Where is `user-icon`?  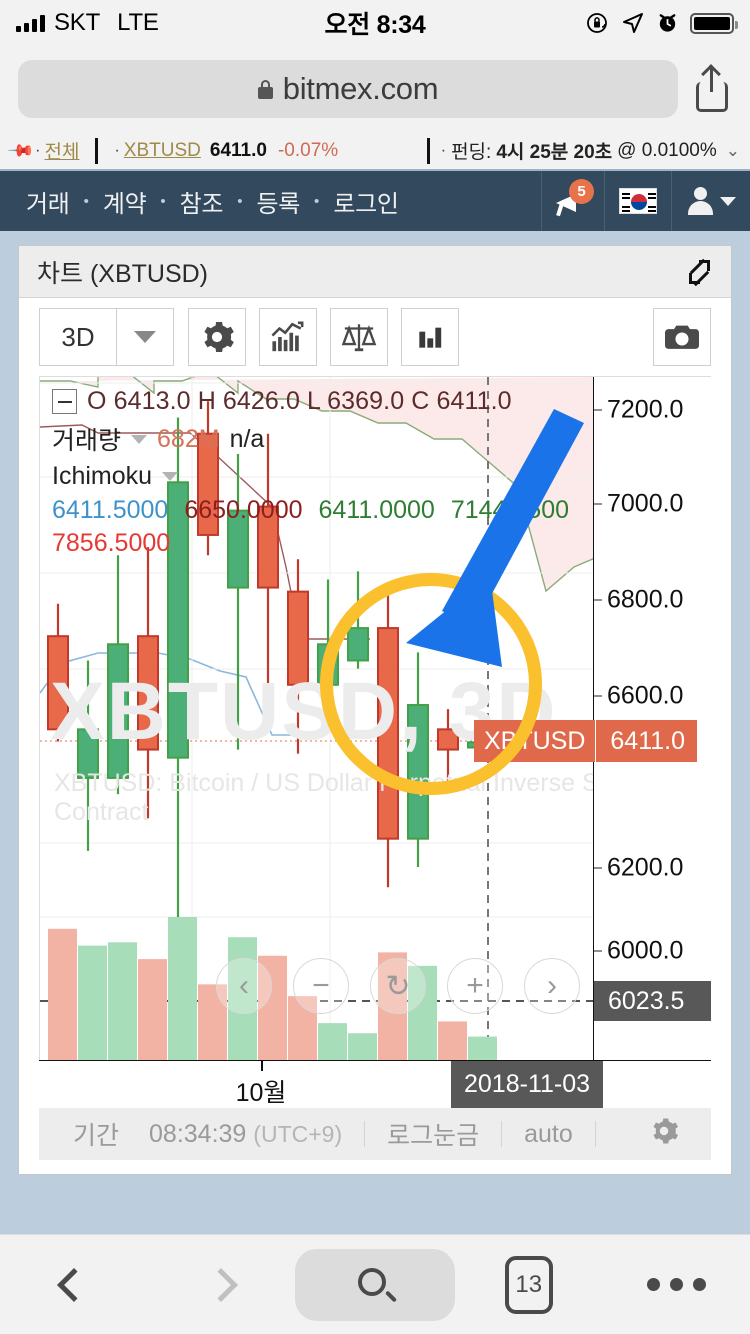
user-icon is located at coordinates (700, 201).